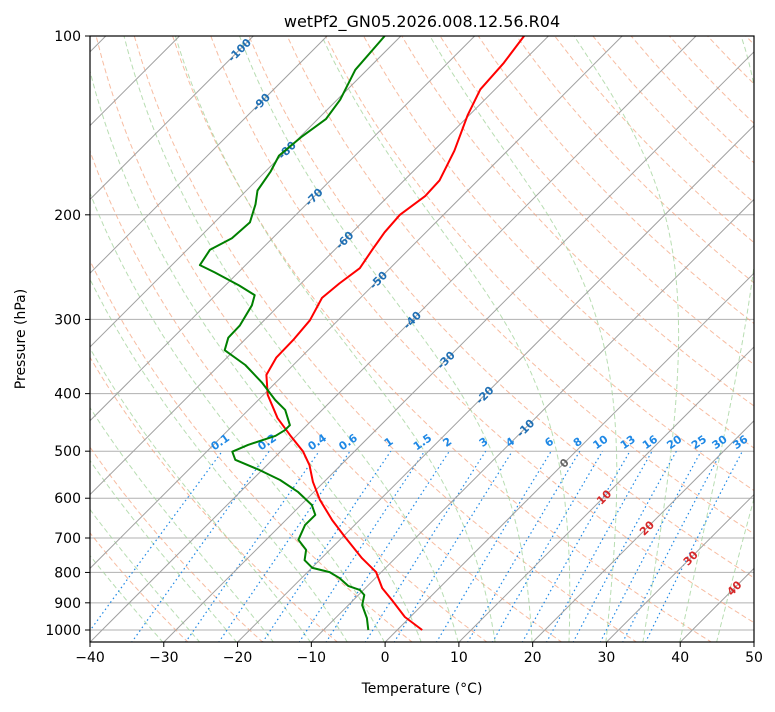  What do you see at coordinates (312, 658) in the screenshot?
I see `x-tick-label: −10` at bounding box center [312, 658].